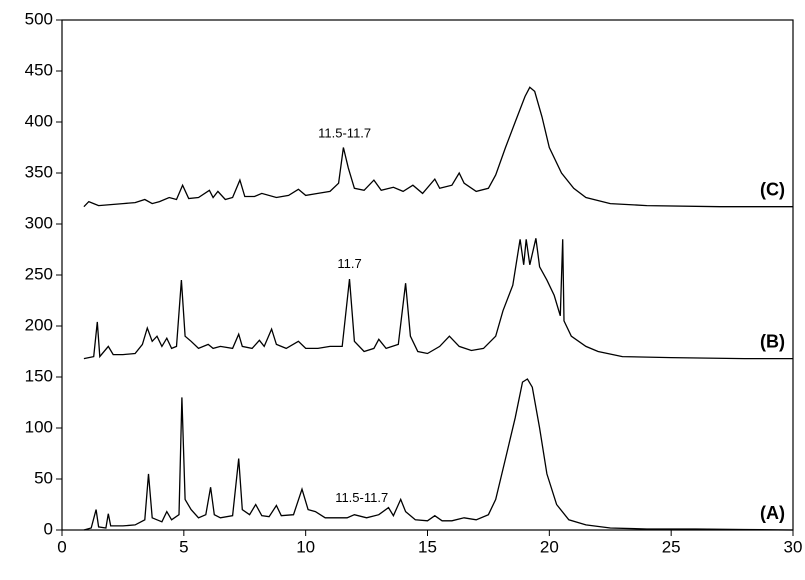 This screenshot has width=805, height=580. I want to click on y-tick-label: 350, so click(39, 171).